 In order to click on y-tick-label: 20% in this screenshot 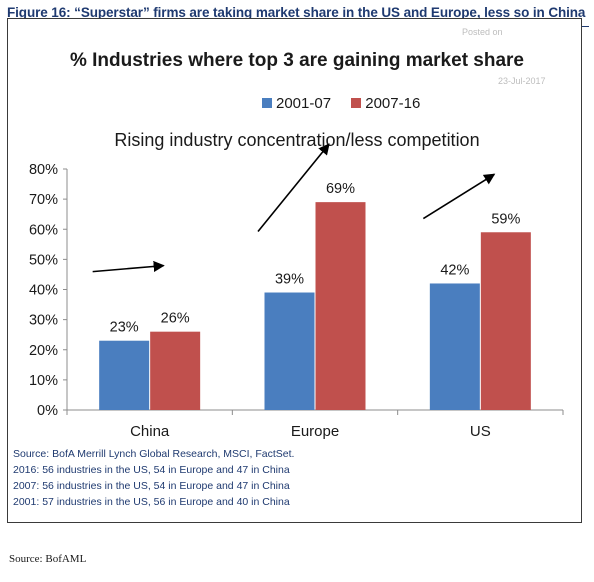, I will do `click(43, 351)`.